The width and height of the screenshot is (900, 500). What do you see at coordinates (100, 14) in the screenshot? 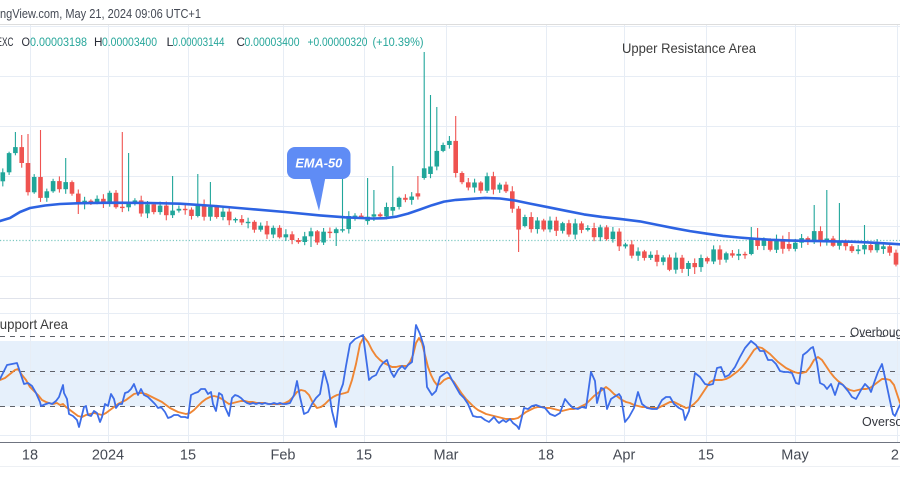
I see `svg-text:ngView.com, May 21, 2024 09:06: ngView.com, May 21, 2024 09:06 UTC+1` at bounding box center [100, 14].